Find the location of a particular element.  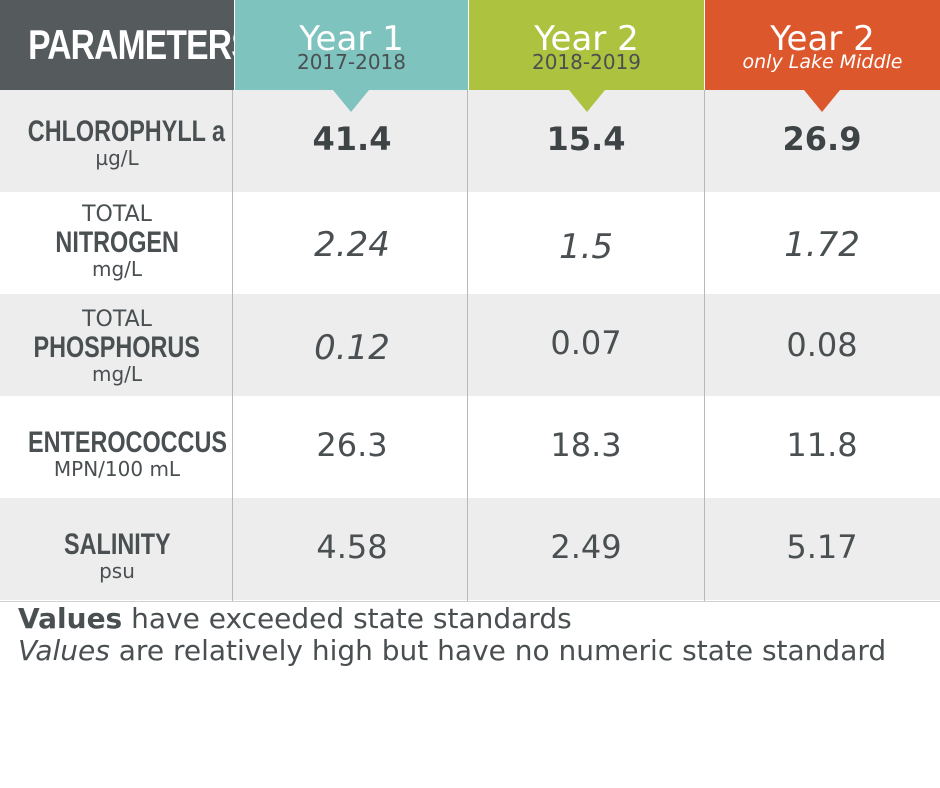

value-cell: 1.72 is located at coordinates (822, 245).